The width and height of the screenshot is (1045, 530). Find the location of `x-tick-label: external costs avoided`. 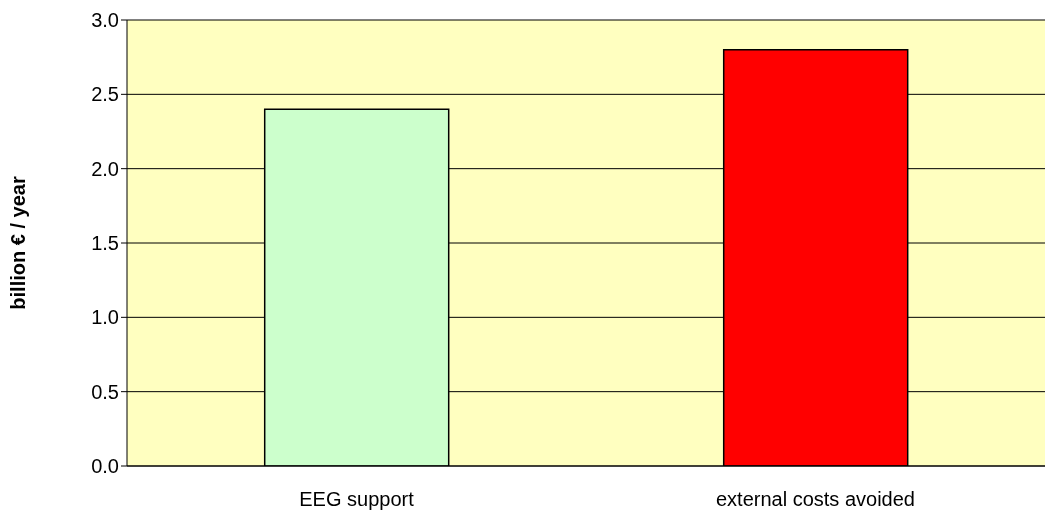

x-tick-label: external costs avoided is located at coordinates (815, 499).